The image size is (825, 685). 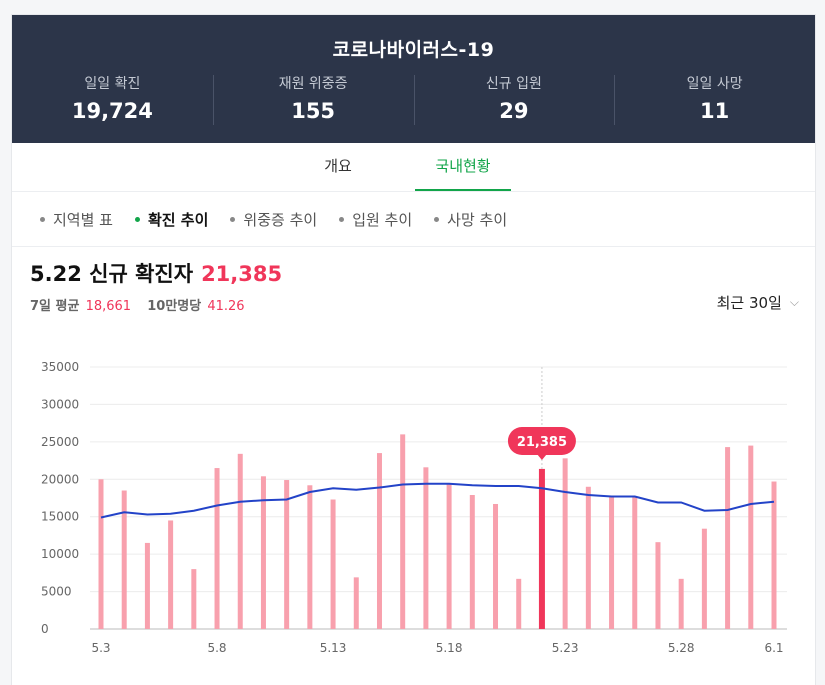 I want to click on per-label: 10만명당, so click(x=174, y=306).